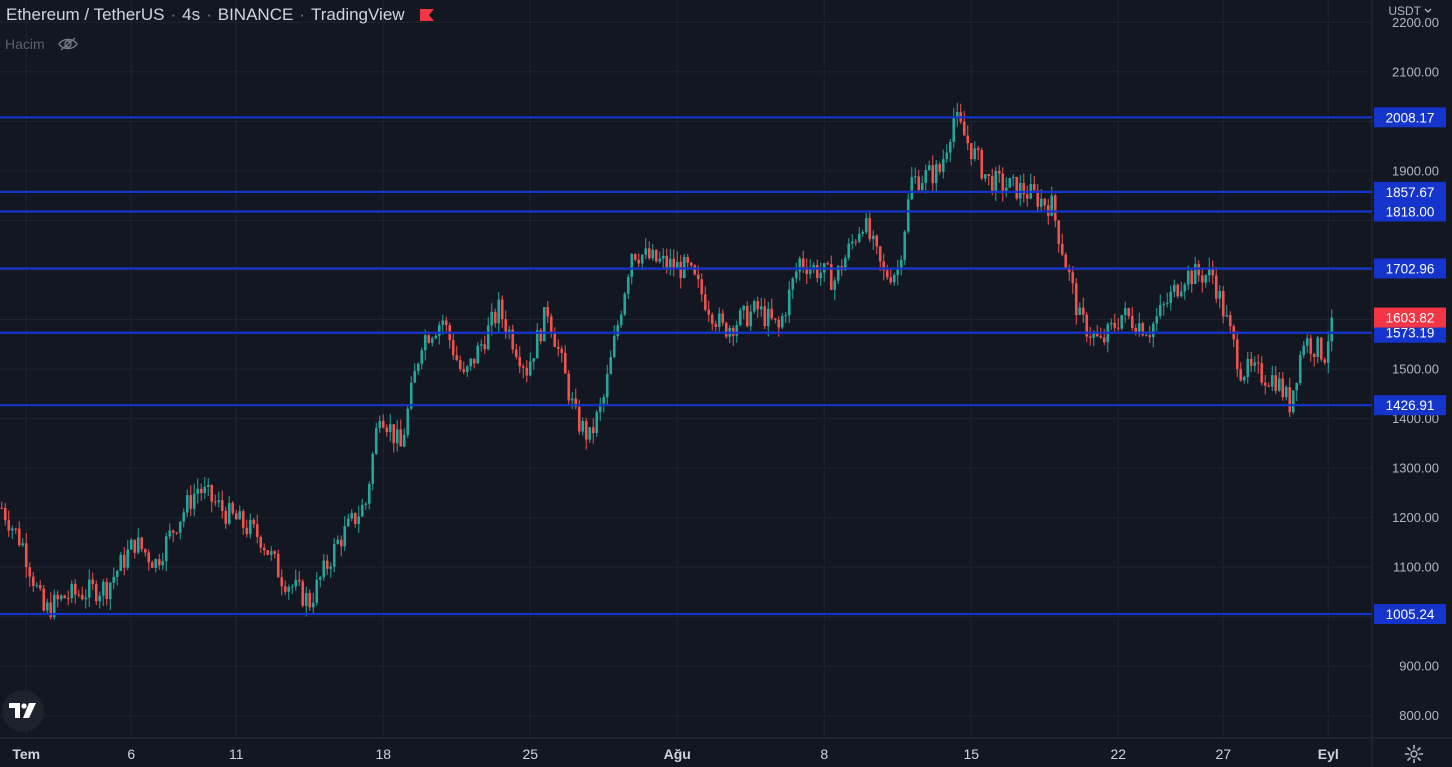  Describe the element at coordinates (42, 44) in the screenshot. I see `volume-legend: Hacim` at that location.